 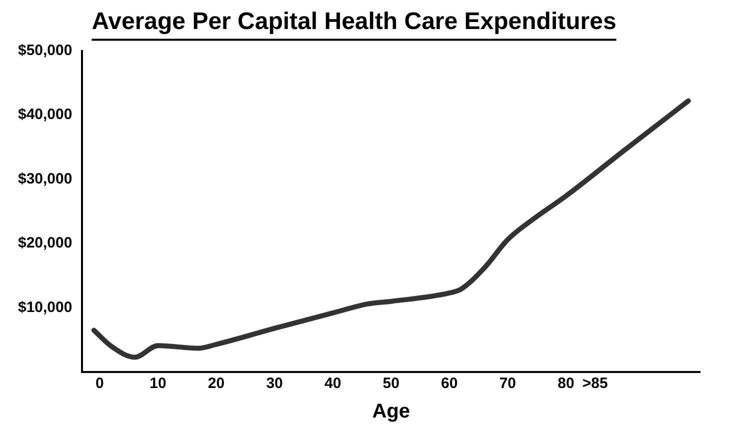 I want to click on x-tick-label: 20, so click(x=216, y=383).